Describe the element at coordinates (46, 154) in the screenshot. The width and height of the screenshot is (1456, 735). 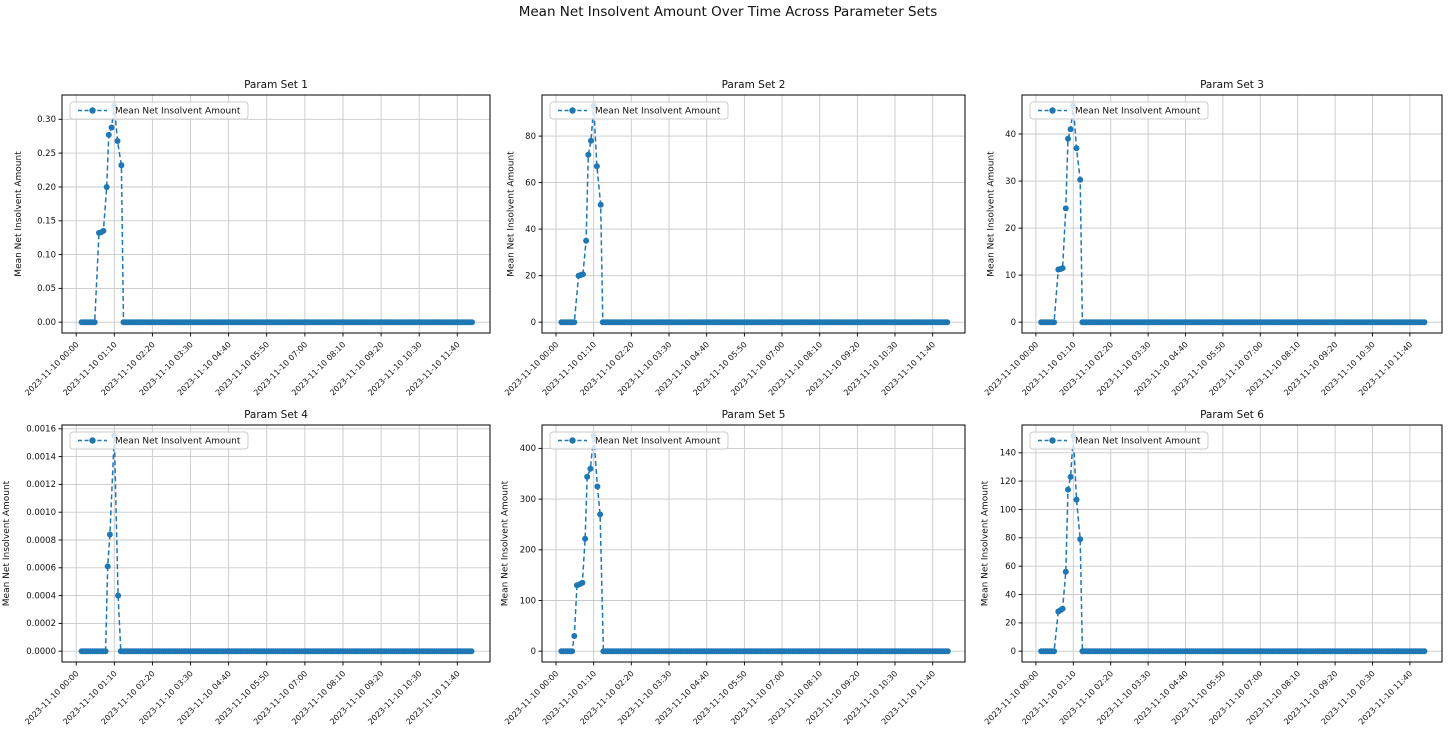
I see `y-tick-label: 0.25` at that location.